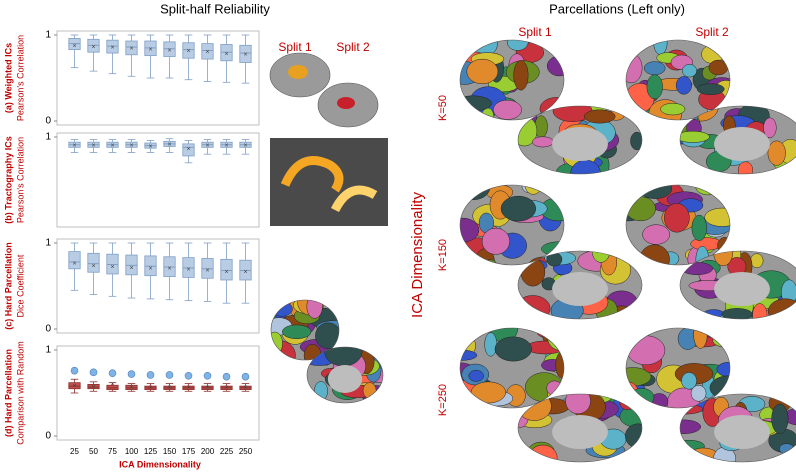 The image size is (796, 472). What do you see at coordinates (298, 72) in the screenshot?
I see `activation` at bounding box center [298, 72].